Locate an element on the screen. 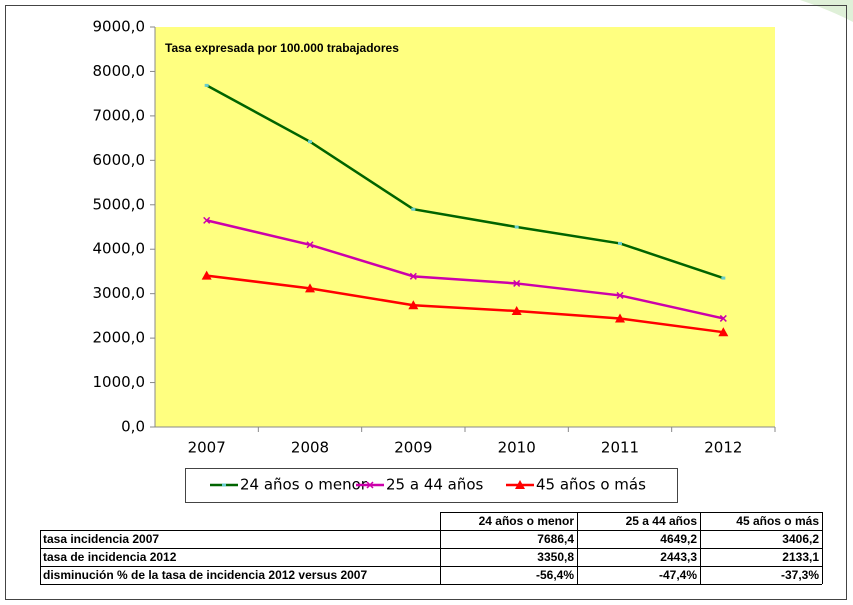 This screenshot has width=853, height=605. x-tick-label: 2011 is located at coordinates (620, 448).